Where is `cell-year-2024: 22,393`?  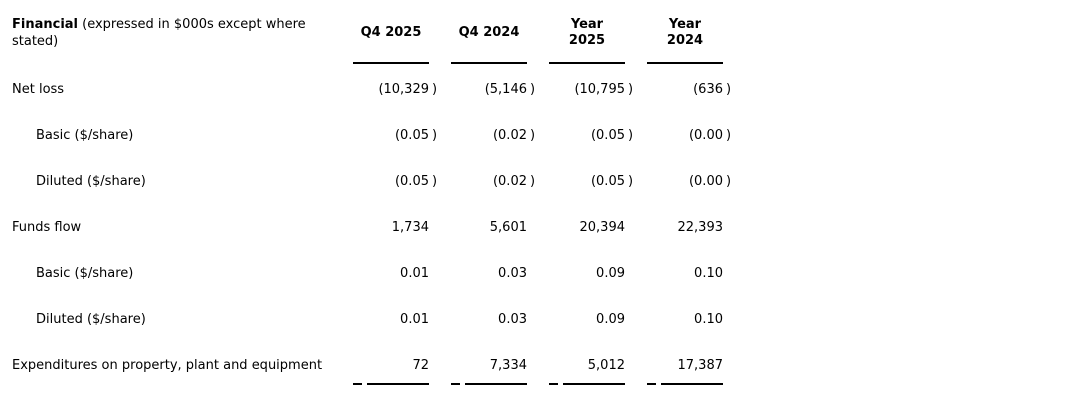 cell-year-2024: 22,393 is located at coordinates (690, 227).